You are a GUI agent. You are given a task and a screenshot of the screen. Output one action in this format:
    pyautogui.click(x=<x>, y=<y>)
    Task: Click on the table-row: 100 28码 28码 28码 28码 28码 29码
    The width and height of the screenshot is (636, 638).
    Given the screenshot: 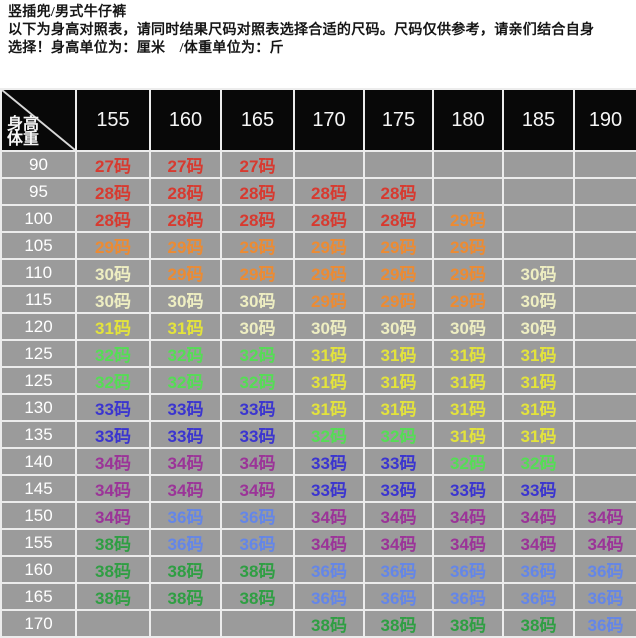 What is the action you would take?
    pyautogui.click(x=318, y=218)
    